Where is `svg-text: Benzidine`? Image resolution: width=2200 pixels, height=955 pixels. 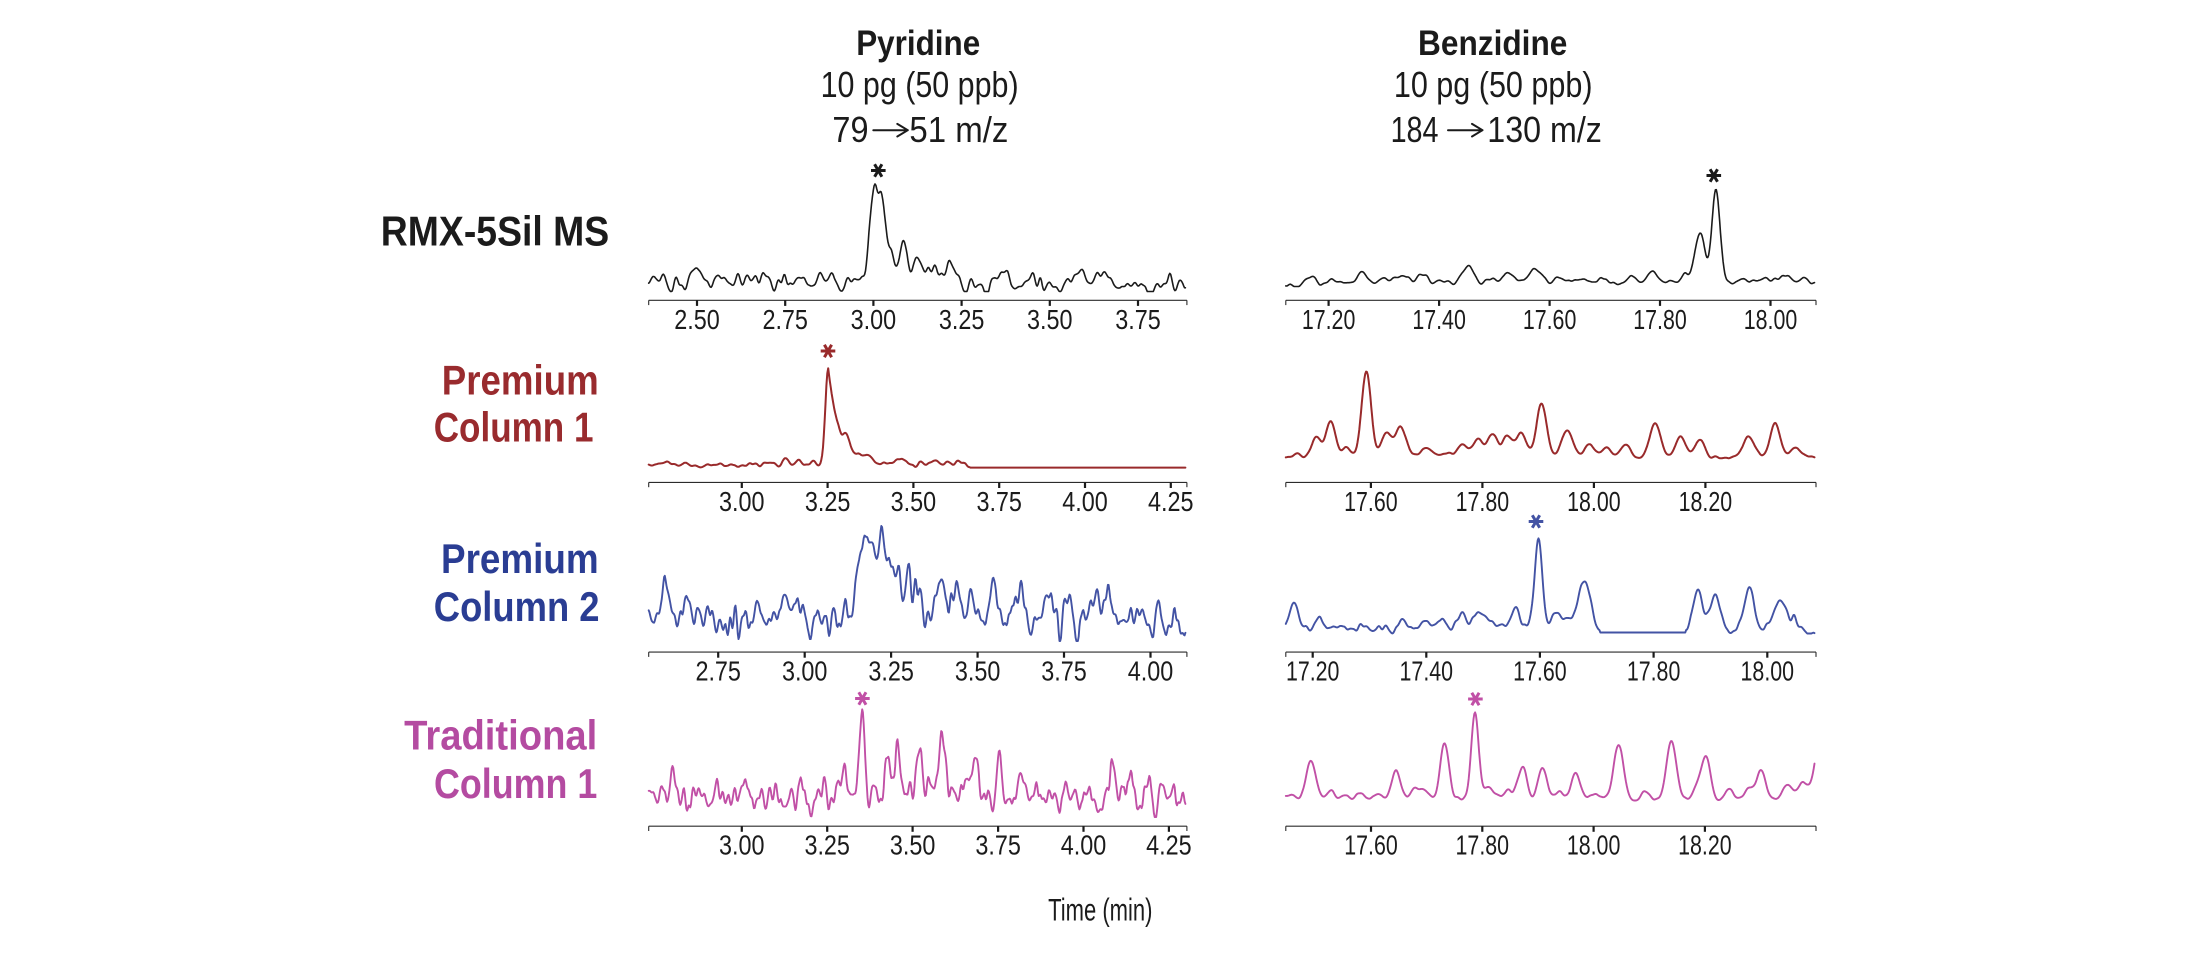 svg-text: Benzidine is located at coordinates (1492, 43).